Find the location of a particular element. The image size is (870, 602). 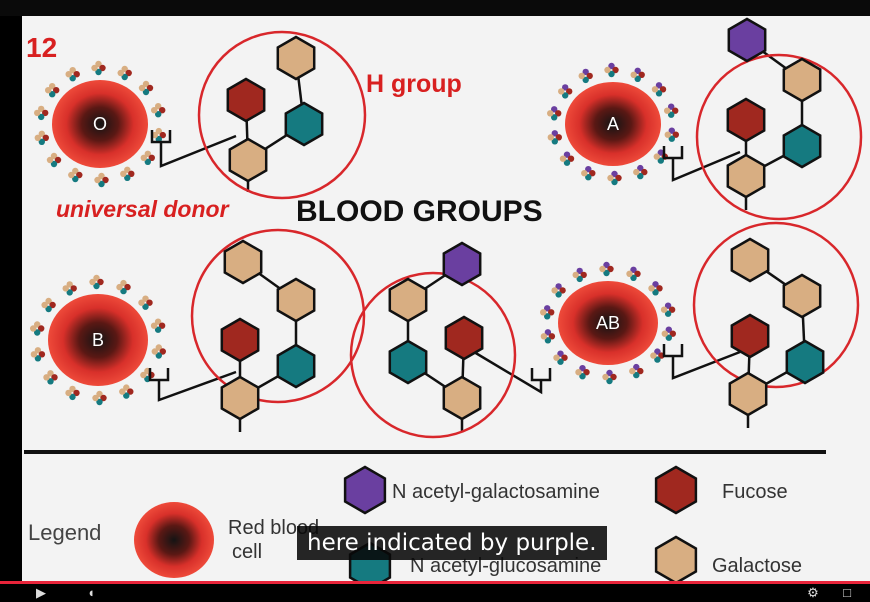

circle-a is located at coordinates (779, 137).